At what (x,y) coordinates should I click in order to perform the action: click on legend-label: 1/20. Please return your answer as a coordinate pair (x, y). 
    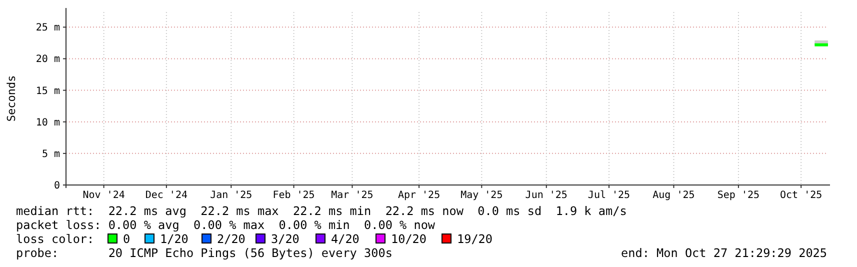
    Looking at the image, I should click on (174, 239).